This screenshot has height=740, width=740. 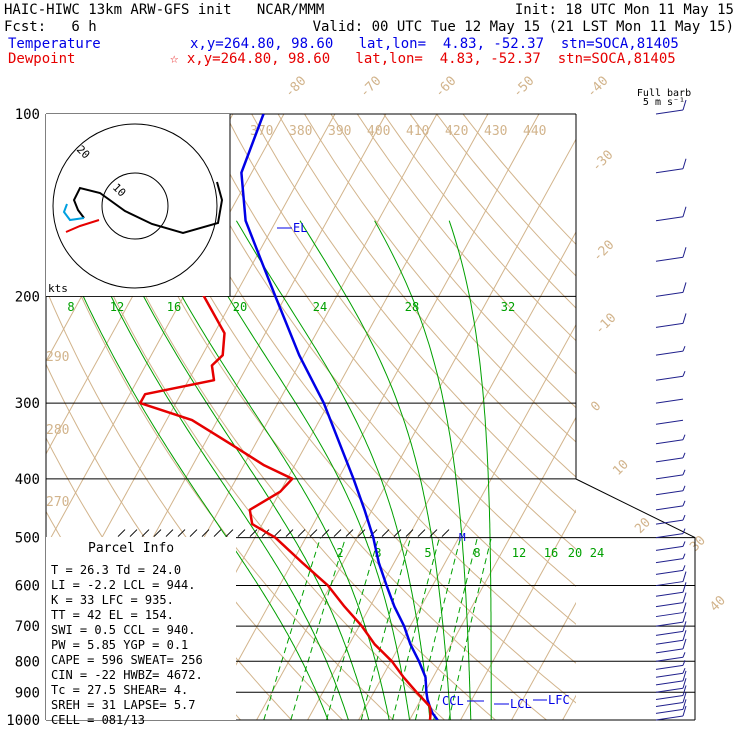 I want to click on pressure-label: 500, so click(x=27, y=539).